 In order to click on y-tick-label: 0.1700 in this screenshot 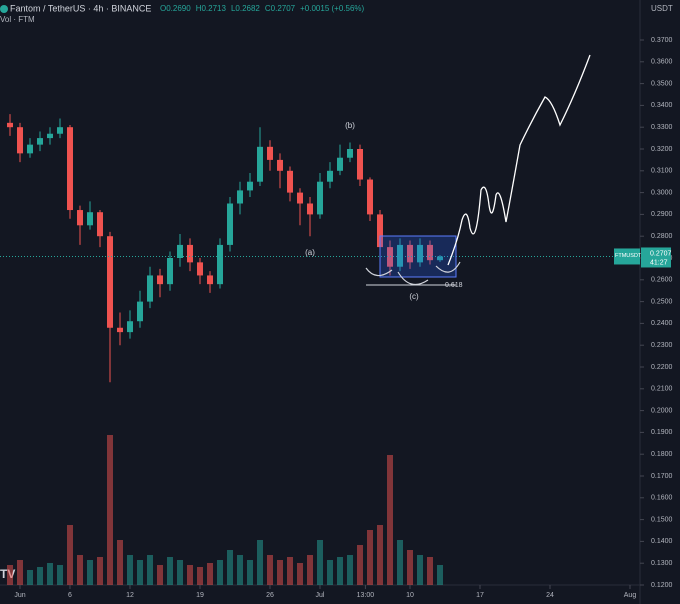, I will do `click(662, 476)`.